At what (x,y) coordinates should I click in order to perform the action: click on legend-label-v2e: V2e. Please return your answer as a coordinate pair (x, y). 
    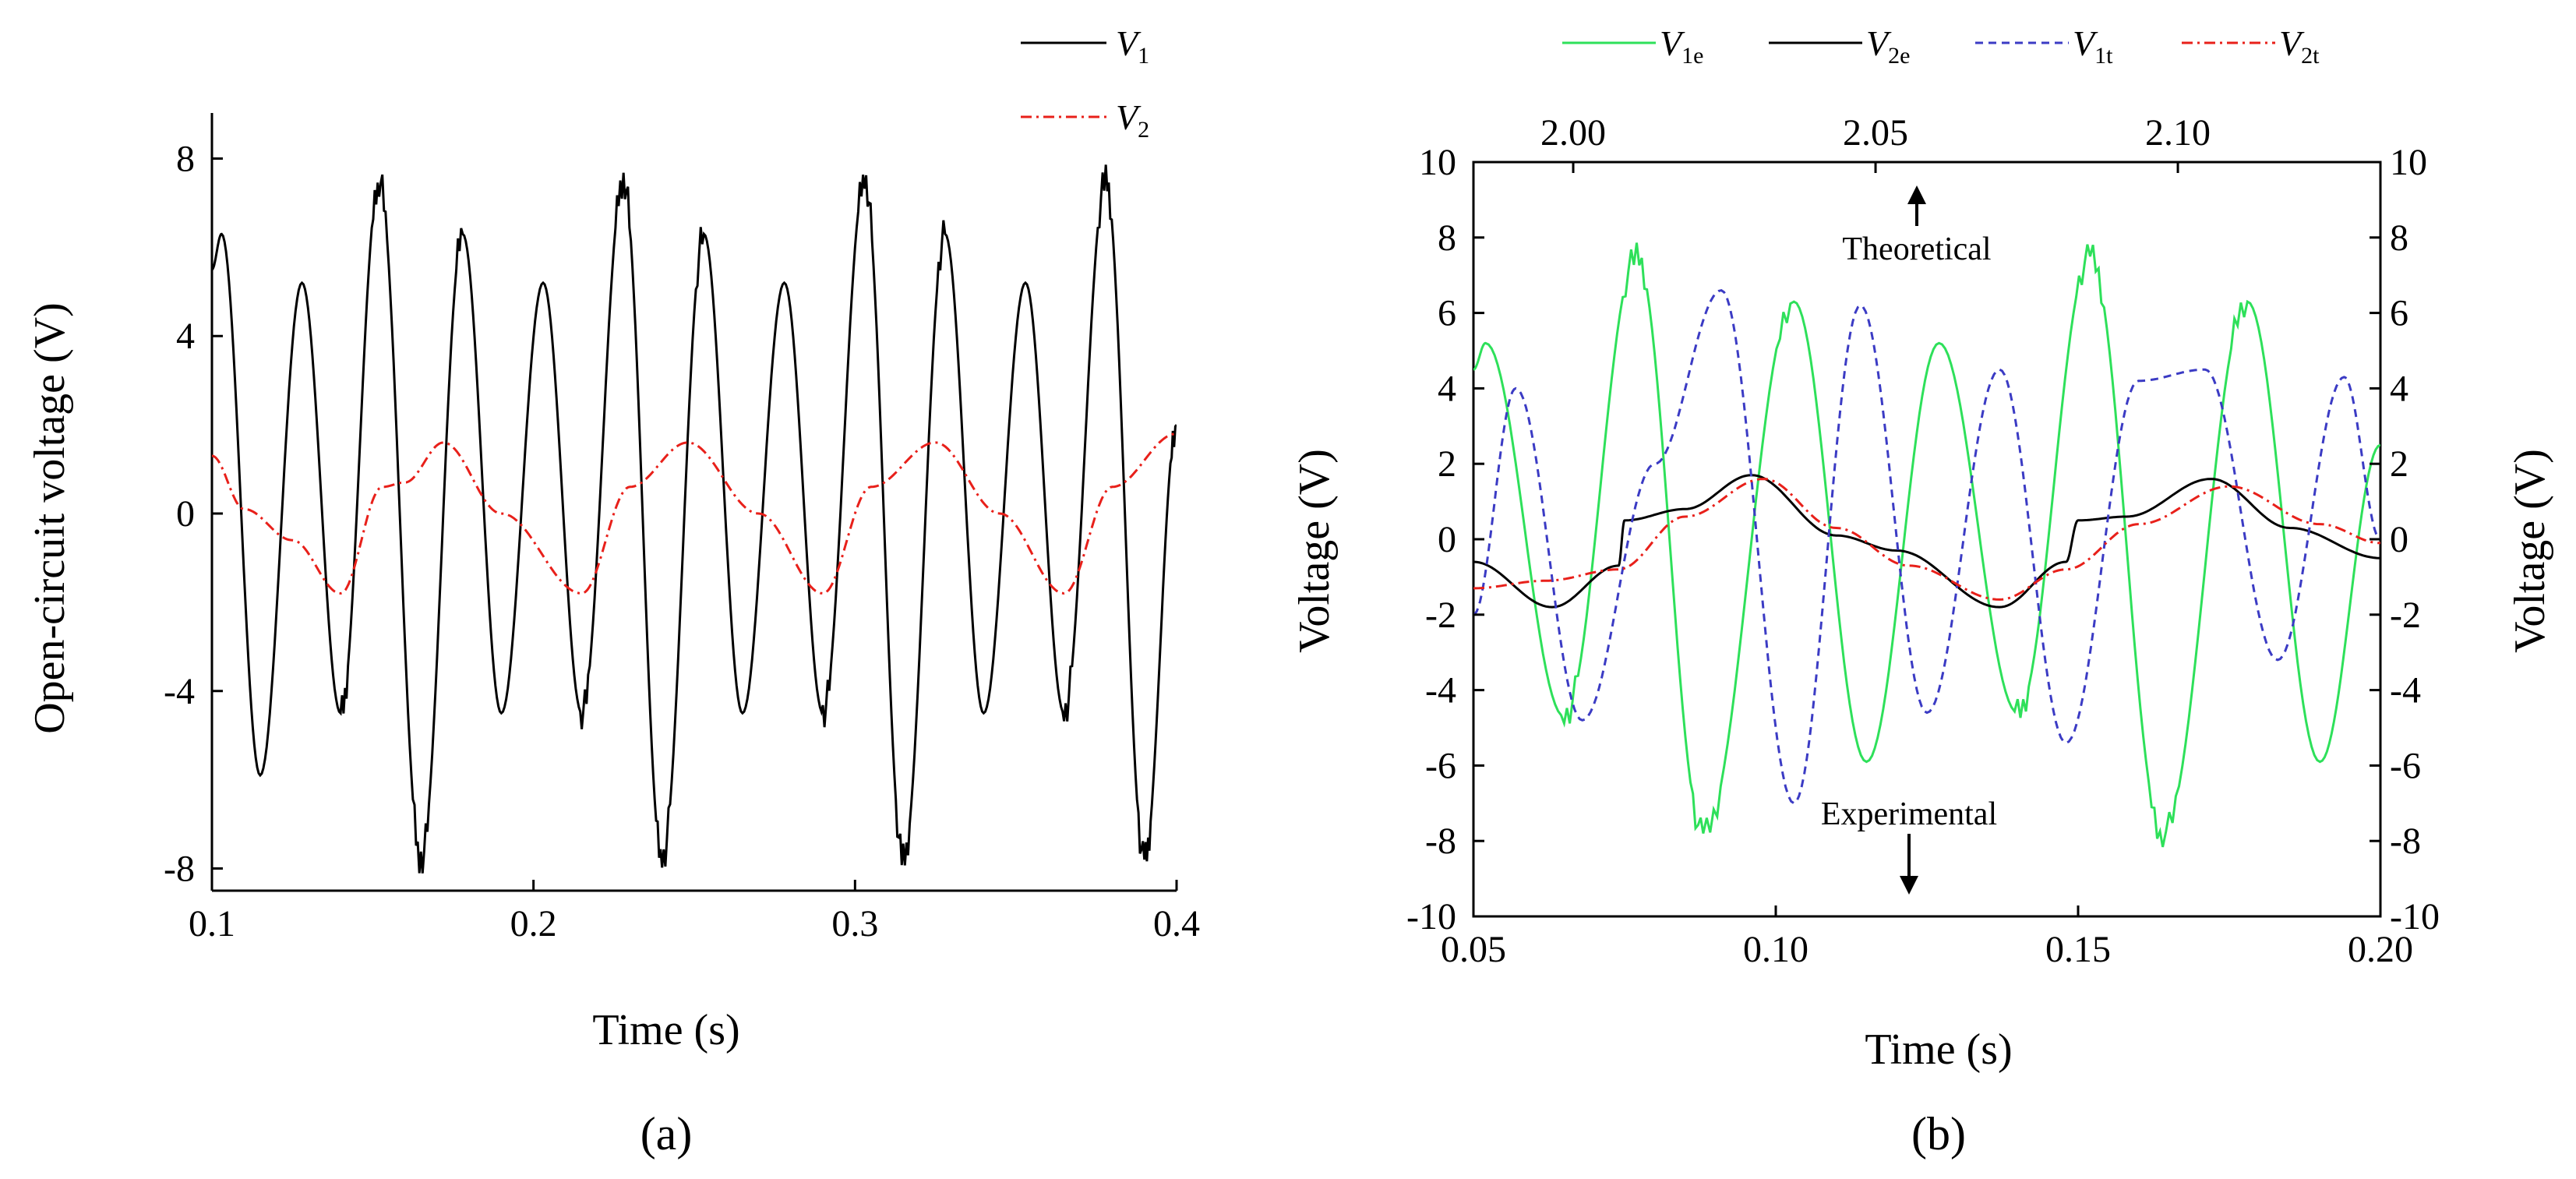
    Looking at the image, I should click on (1888, 46).